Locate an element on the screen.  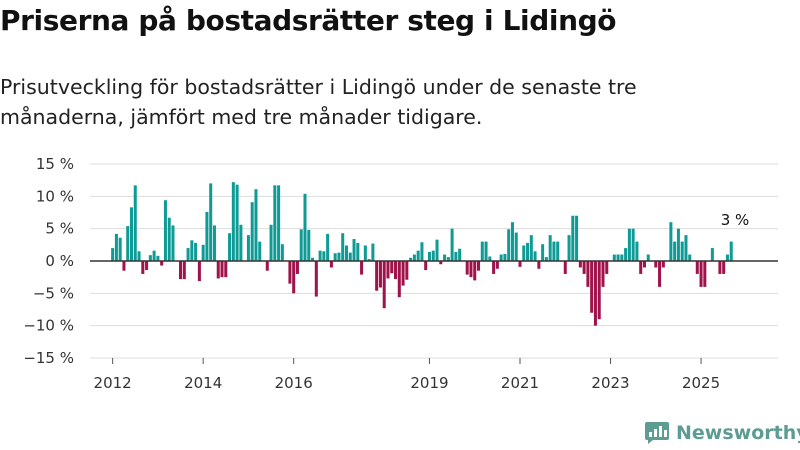
x-tick-label: 2012 is located at coordinates (113, 383).